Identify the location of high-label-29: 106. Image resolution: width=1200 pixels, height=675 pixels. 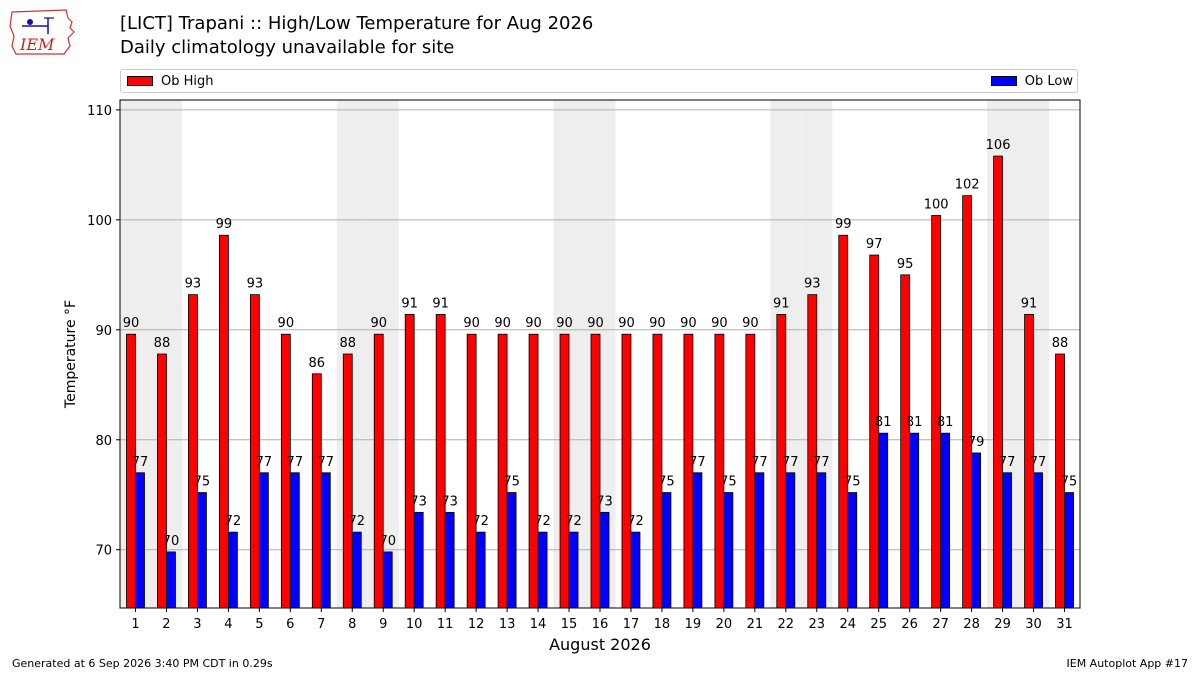
(998, 145).